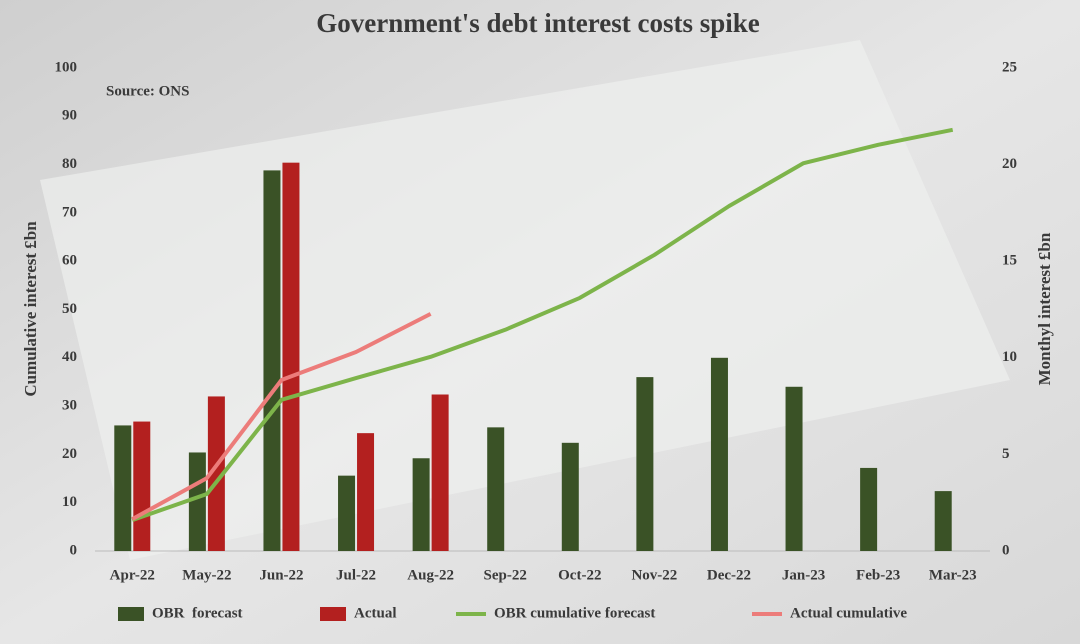 This screenshot has width=1080, height=644. I want to click on legend-label: Actual cumulative, so click(848, 613).